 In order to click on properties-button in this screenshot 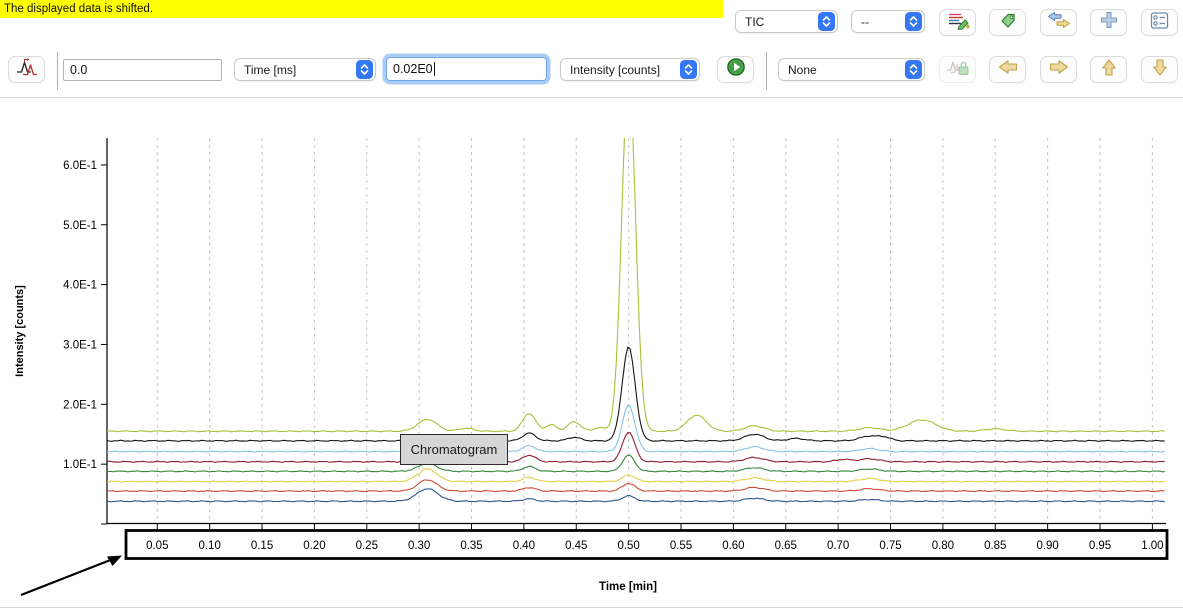, I will do `click(1159, 22)`.